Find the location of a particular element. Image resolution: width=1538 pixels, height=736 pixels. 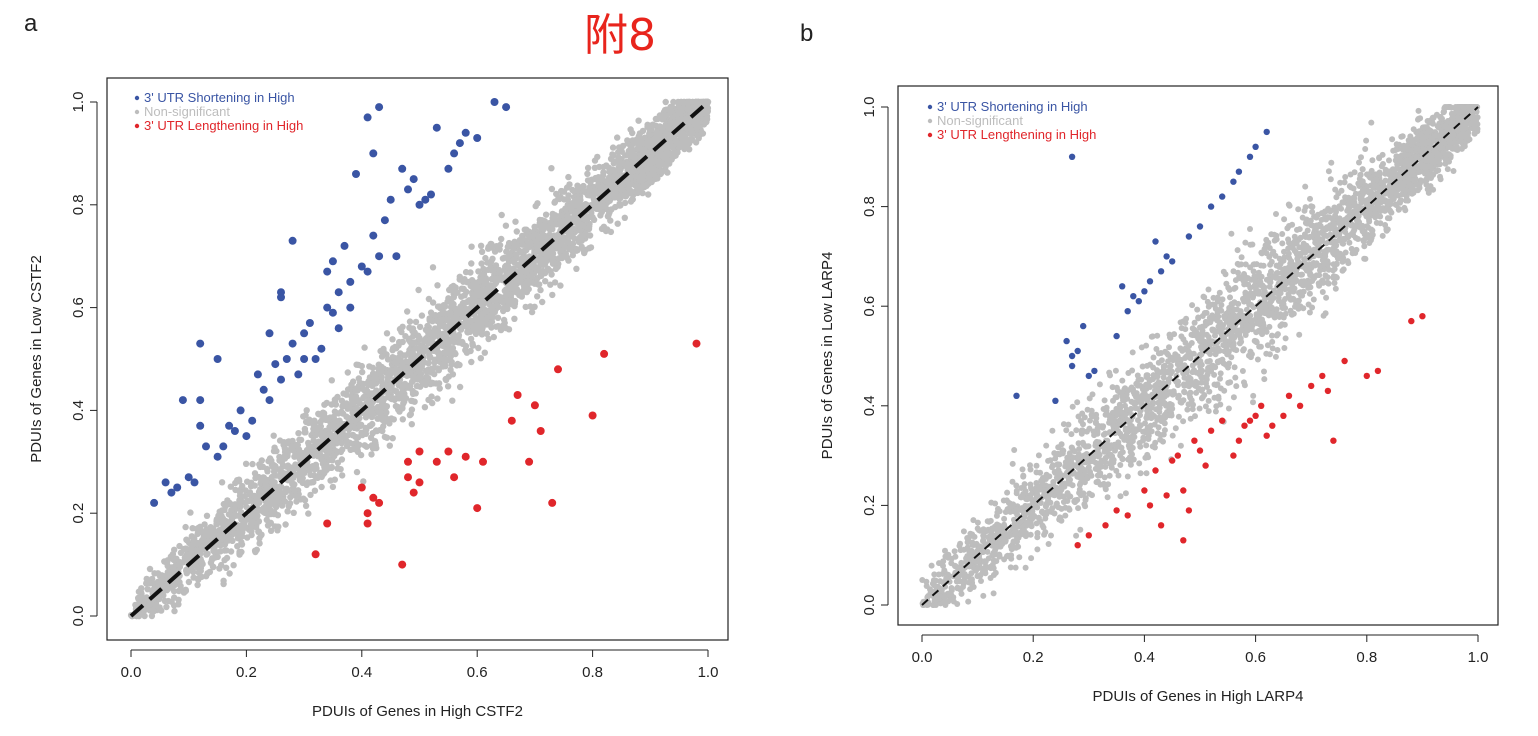

annotation-label: 附8 is located at coordinates (620, 35).